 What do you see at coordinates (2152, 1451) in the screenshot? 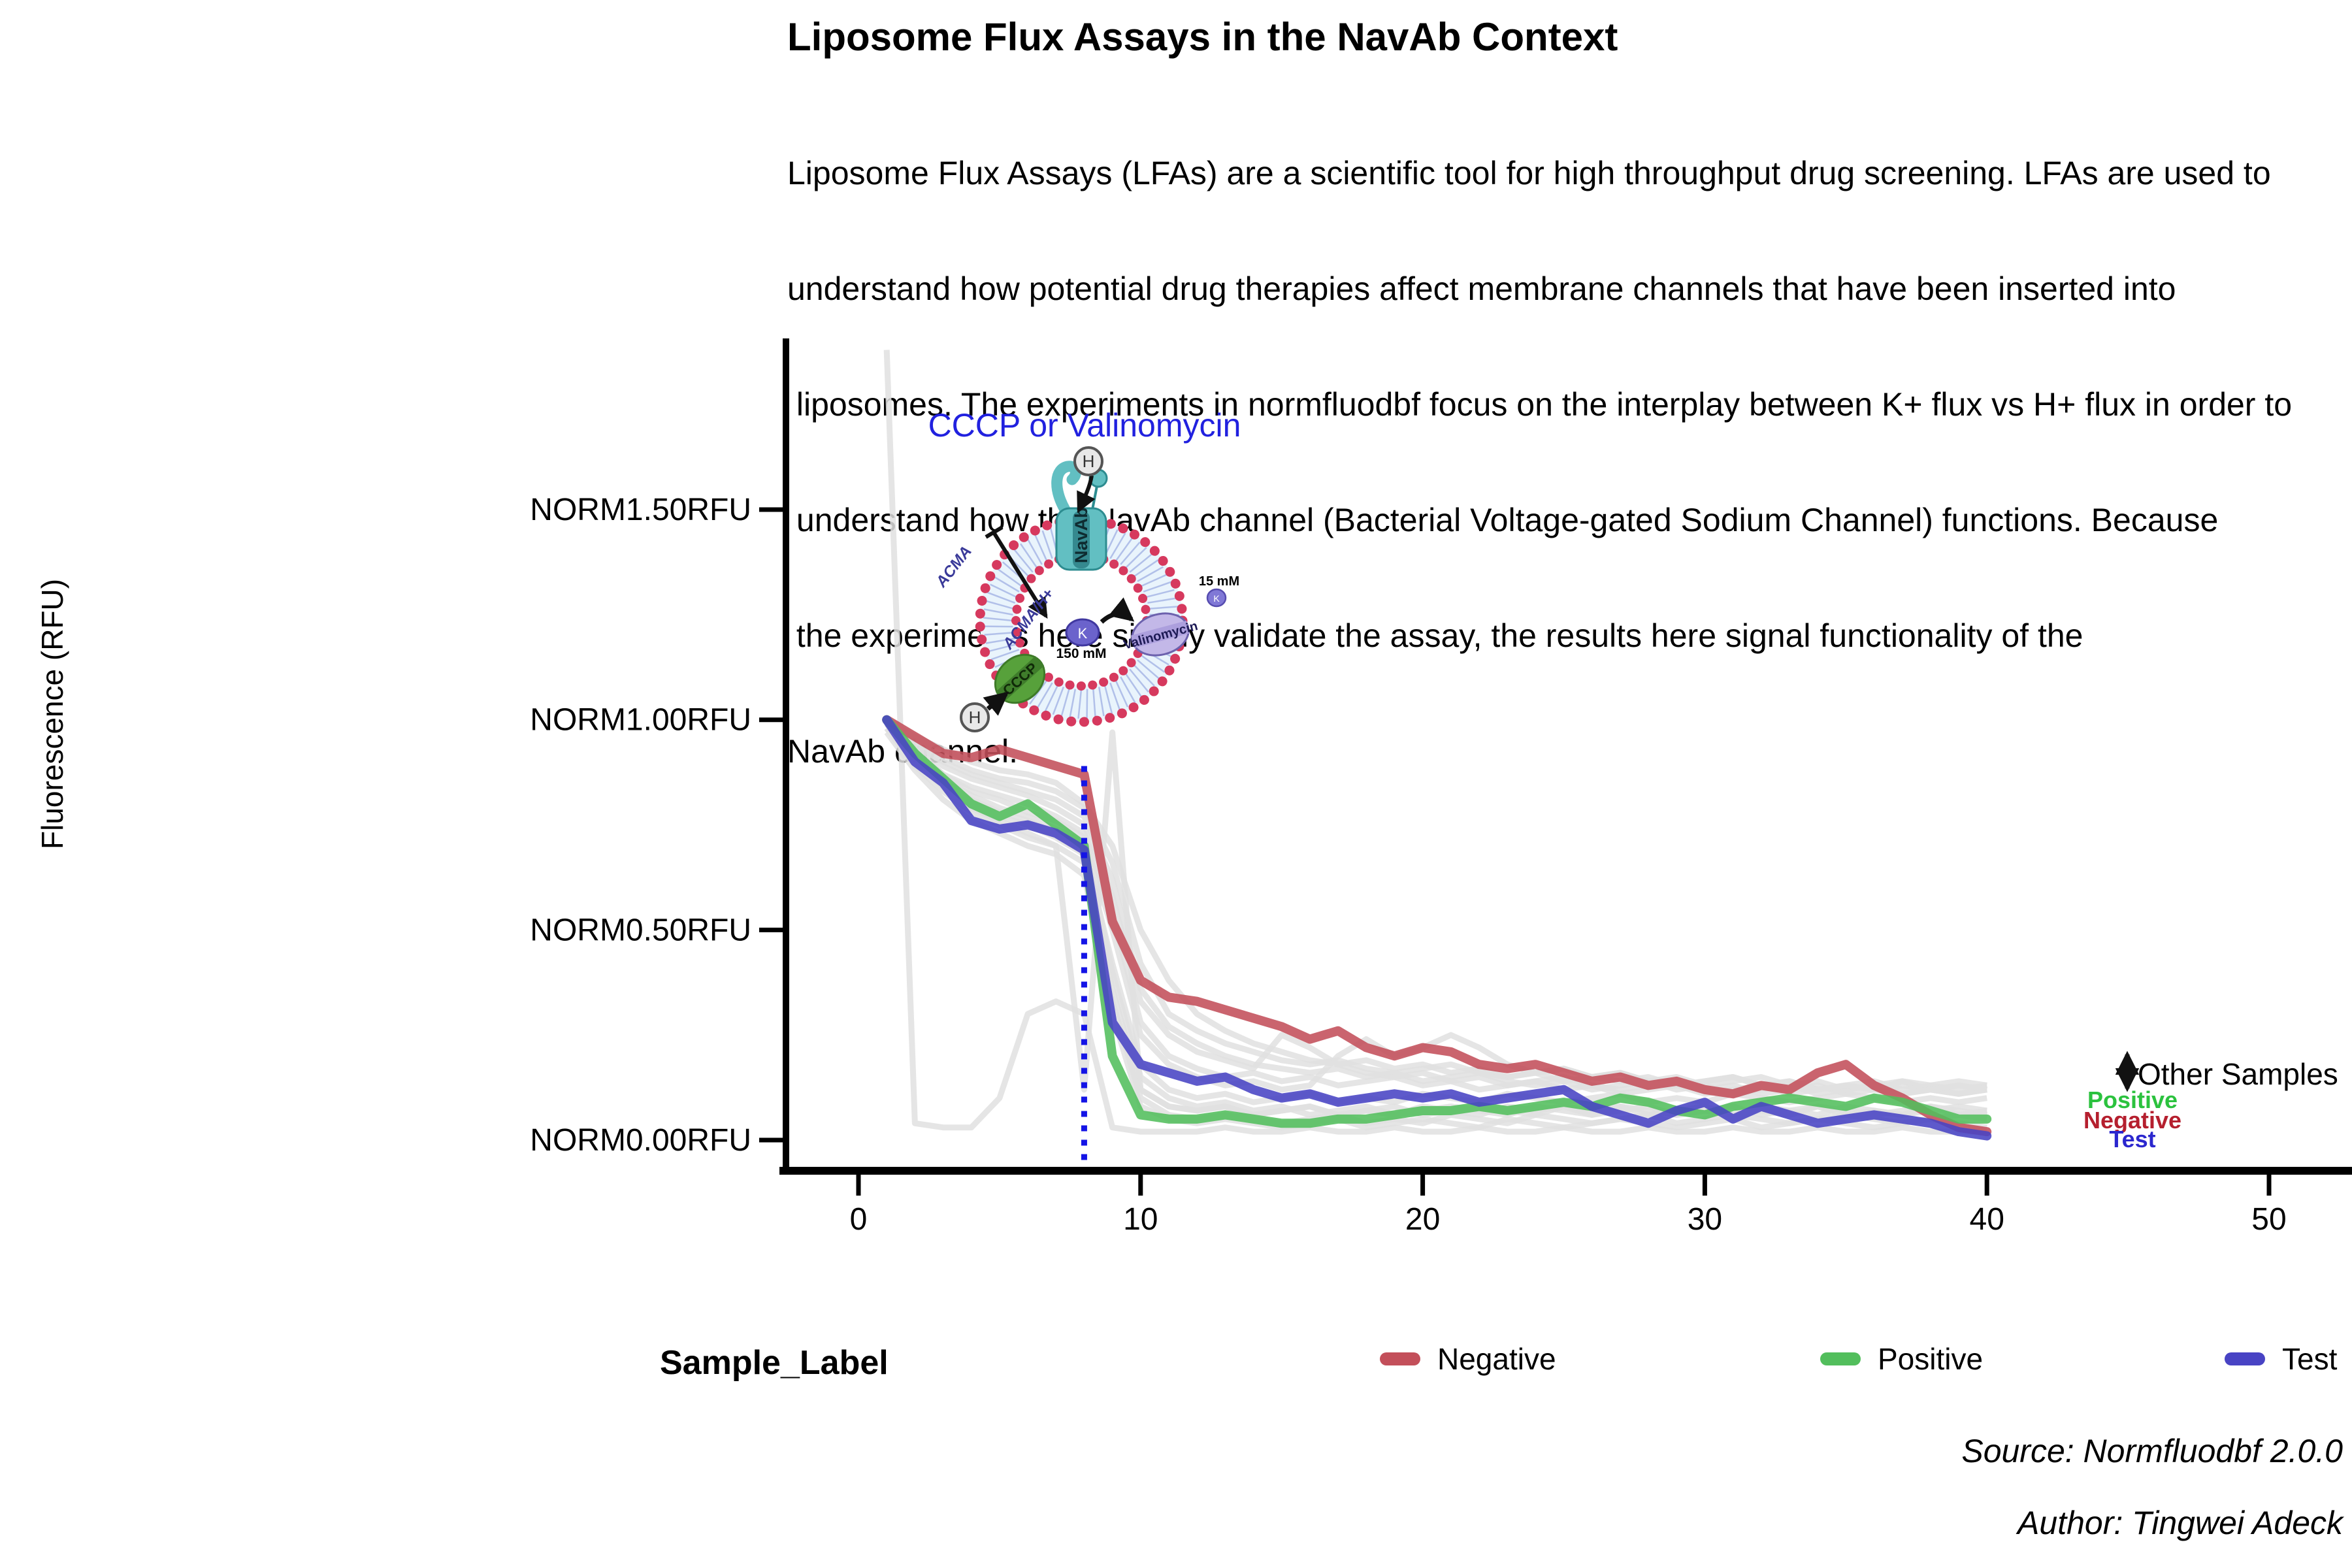
I see `source-credit: Source: Normfluodbf 2.0.0` at bounding box center [2152, 1451].